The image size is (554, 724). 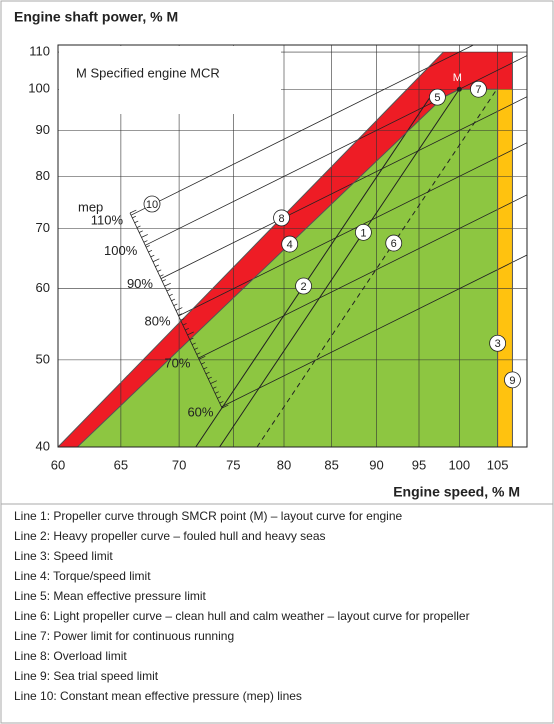 What do you see at coordinates (82, 576) in the screenshot?
I see `legend-entry: Line 4: Torque/speed limit` at bounding box center [82, 576].